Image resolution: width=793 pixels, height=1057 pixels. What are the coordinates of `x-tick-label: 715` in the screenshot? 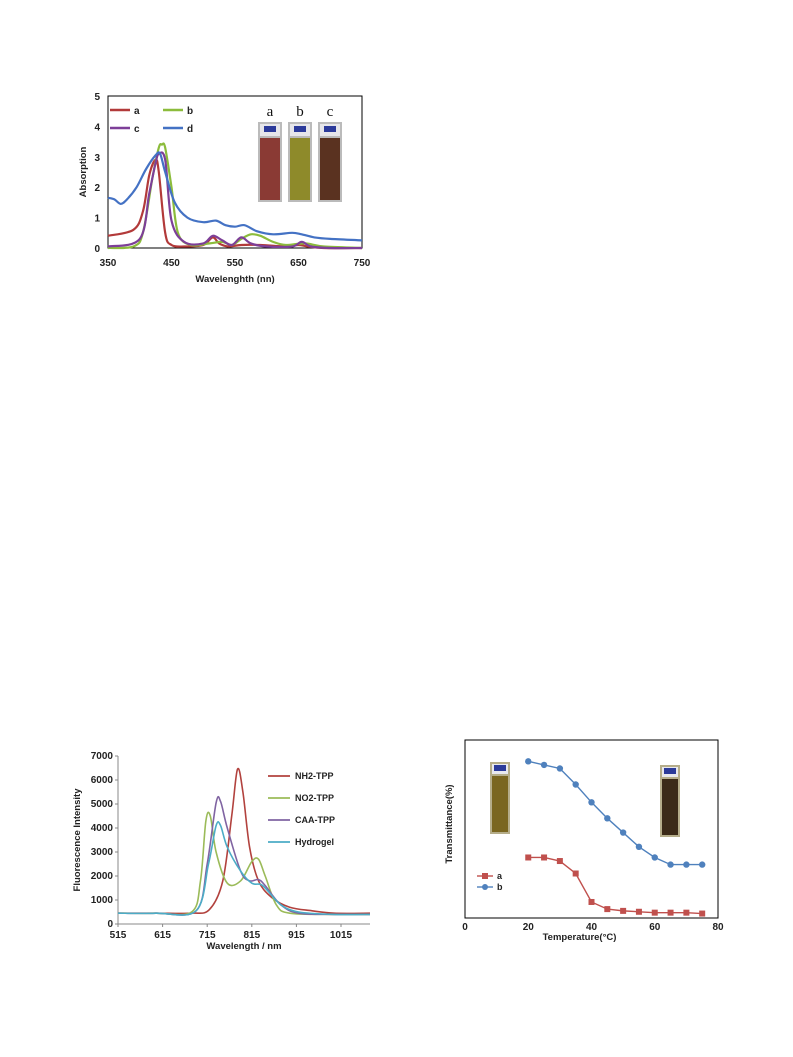 It's located at (207, 935).